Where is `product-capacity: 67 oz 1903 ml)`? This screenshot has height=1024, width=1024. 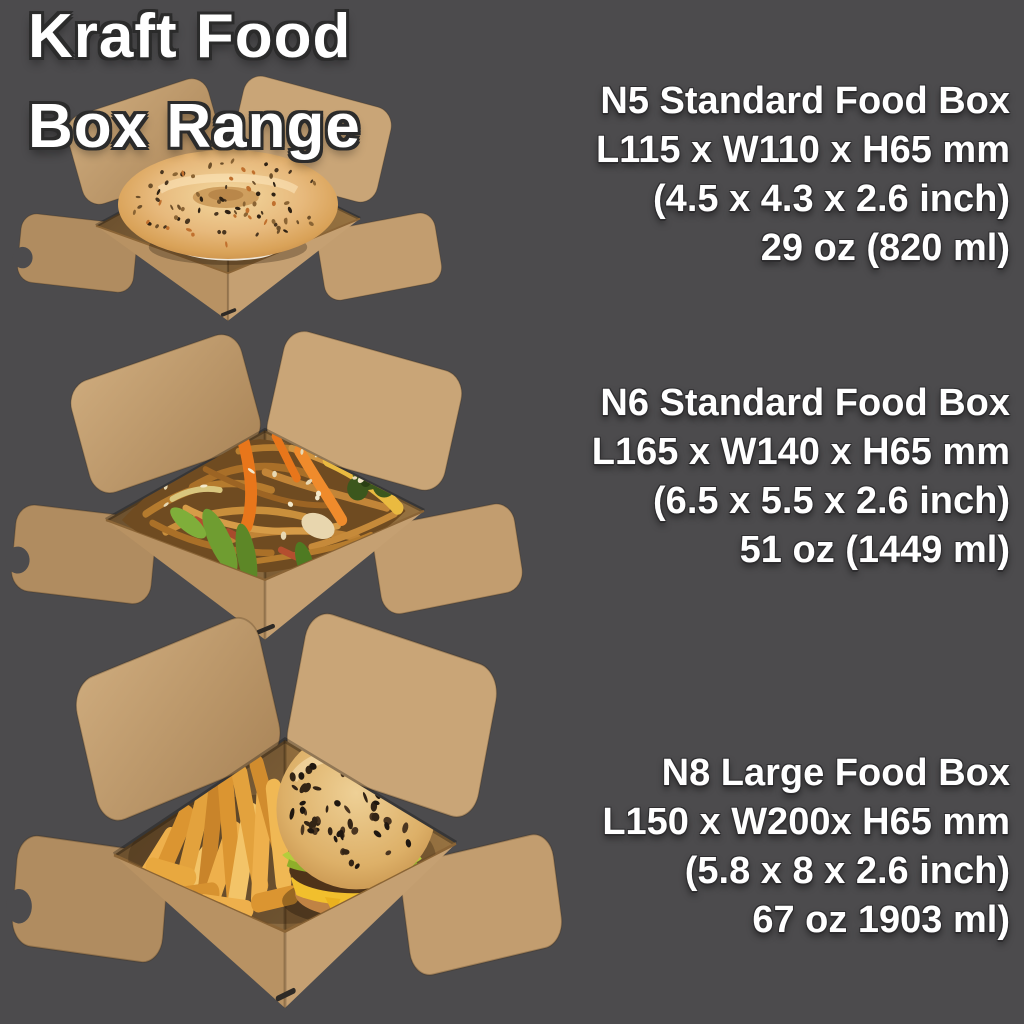 product-capacity: 67 oz 1903 ml) is located at coordinates (881, 920).